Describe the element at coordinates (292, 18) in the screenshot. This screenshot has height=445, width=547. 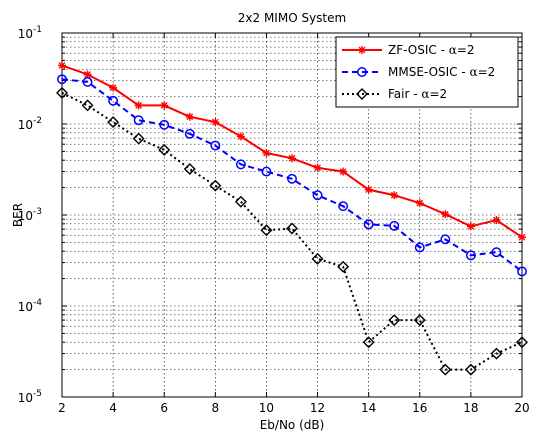
I see `chart-title: 2x2 MIMO System` at that location.